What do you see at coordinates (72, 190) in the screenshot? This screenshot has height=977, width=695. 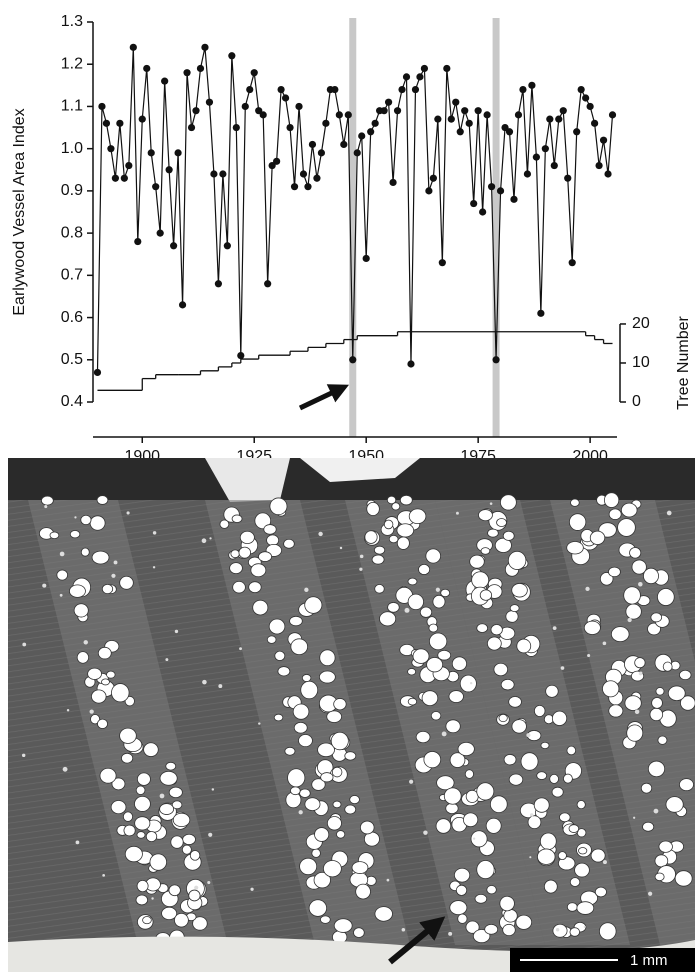 I see `y-tick-label: 0.9` at bounding box center [72, 190].